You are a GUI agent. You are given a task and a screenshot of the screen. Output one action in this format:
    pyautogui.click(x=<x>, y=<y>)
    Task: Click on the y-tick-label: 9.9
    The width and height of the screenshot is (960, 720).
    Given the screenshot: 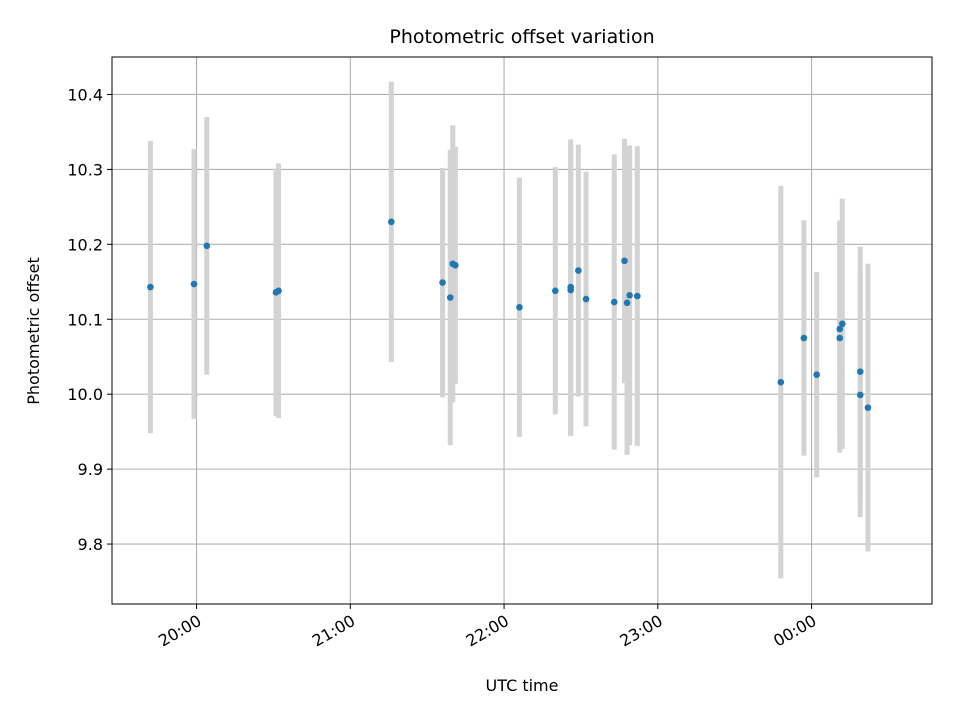 What is the action you would take?
    pyautogui.click(x=90, y=469)
    